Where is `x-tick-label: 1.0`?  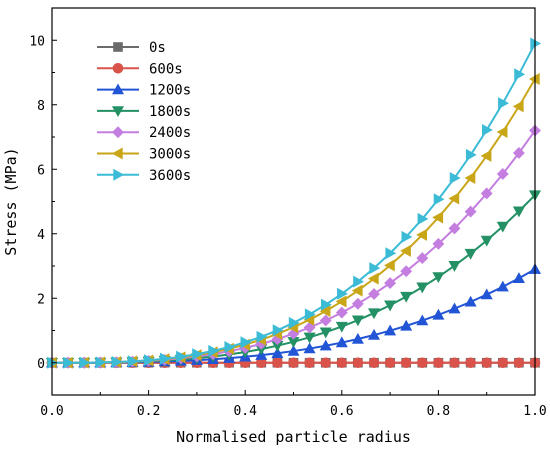 x-tick-label: 1.0 is located at coordinates (534, 411).